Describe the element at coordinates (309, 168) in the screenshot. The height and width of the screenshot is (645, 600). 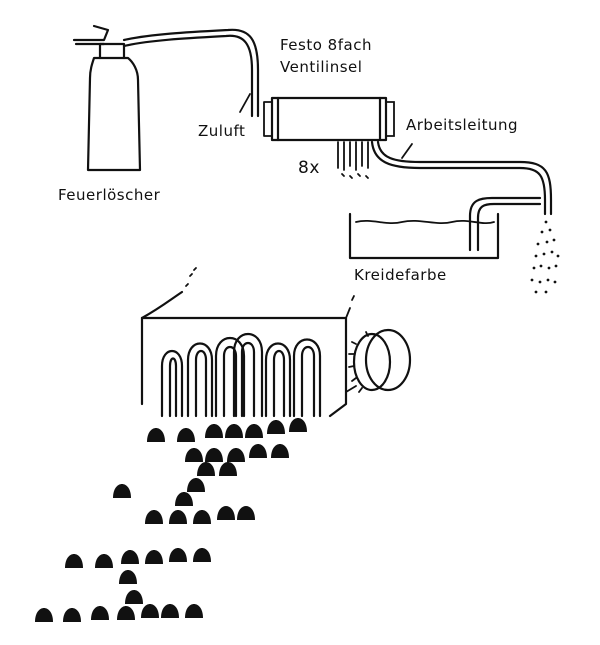
I see `count-label: 8x` at that location.